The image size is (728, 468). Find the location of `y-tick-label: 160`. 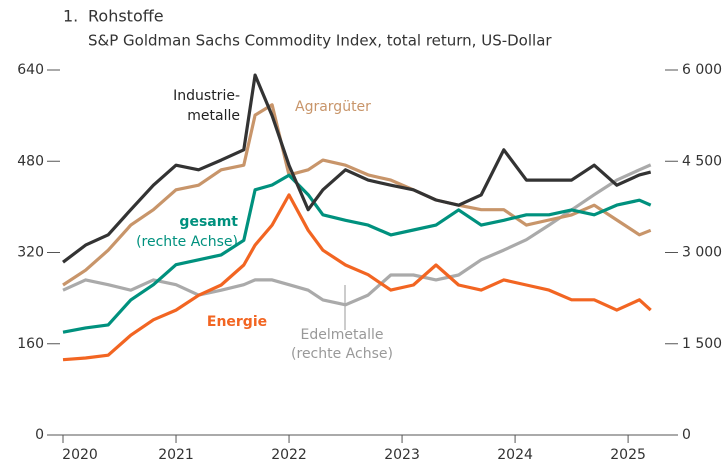

y-tick-label: 160 is located at coordinates (30, 344).